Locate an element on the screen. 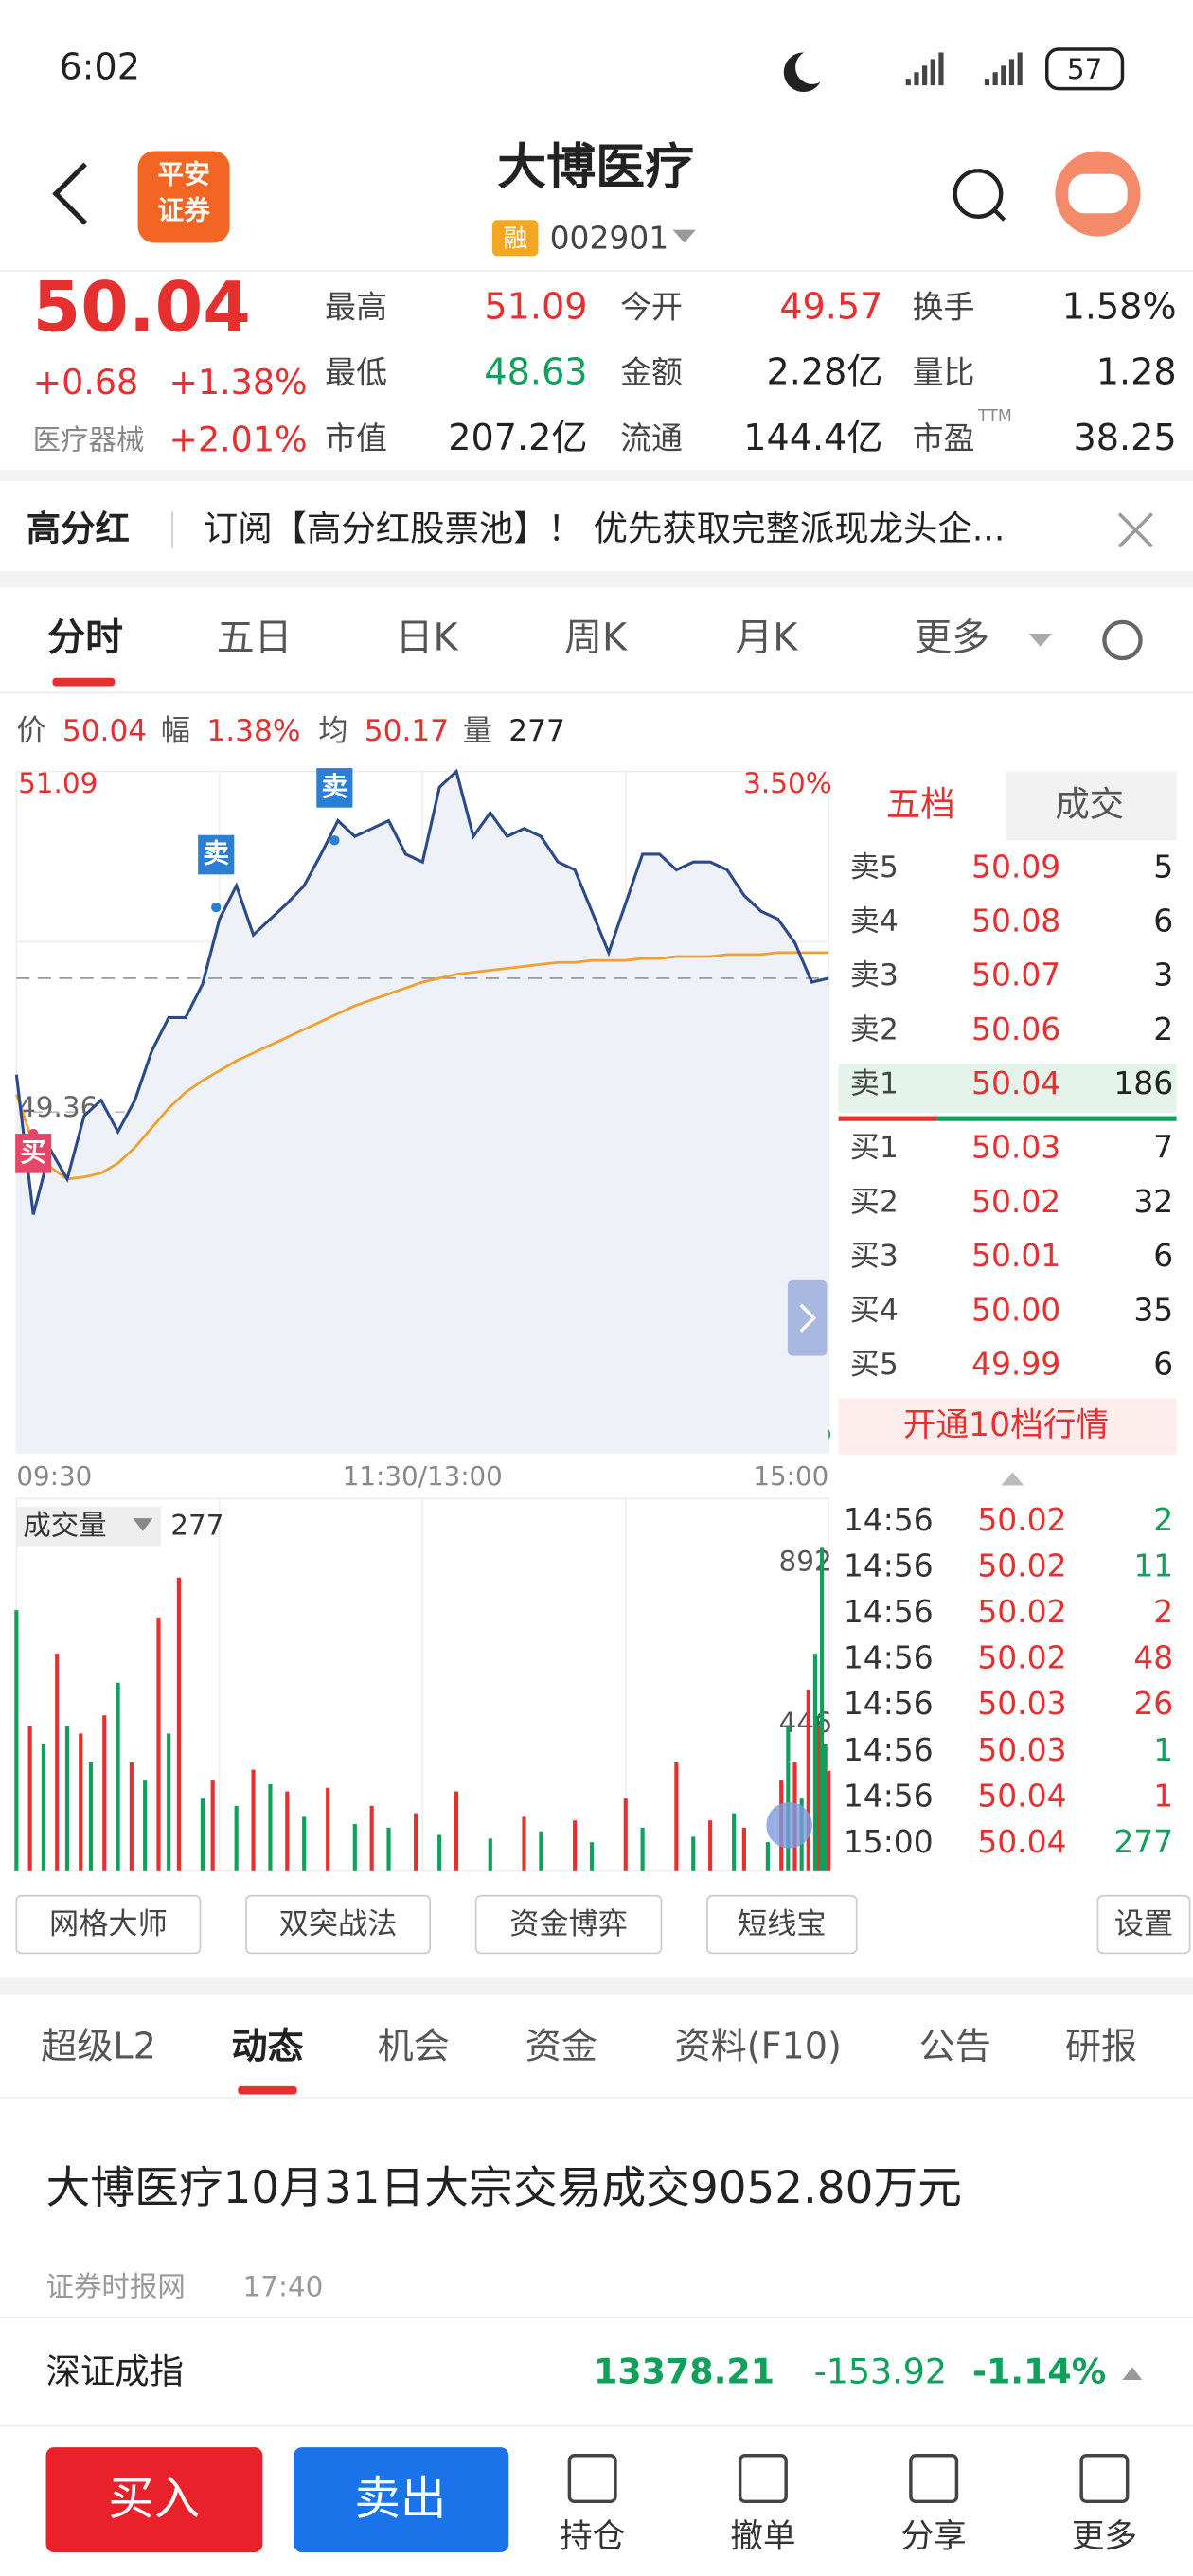 The height and width of the screenshot is (2576, 1193). ask-label: 卖5 is located at coordinates (874, 867).